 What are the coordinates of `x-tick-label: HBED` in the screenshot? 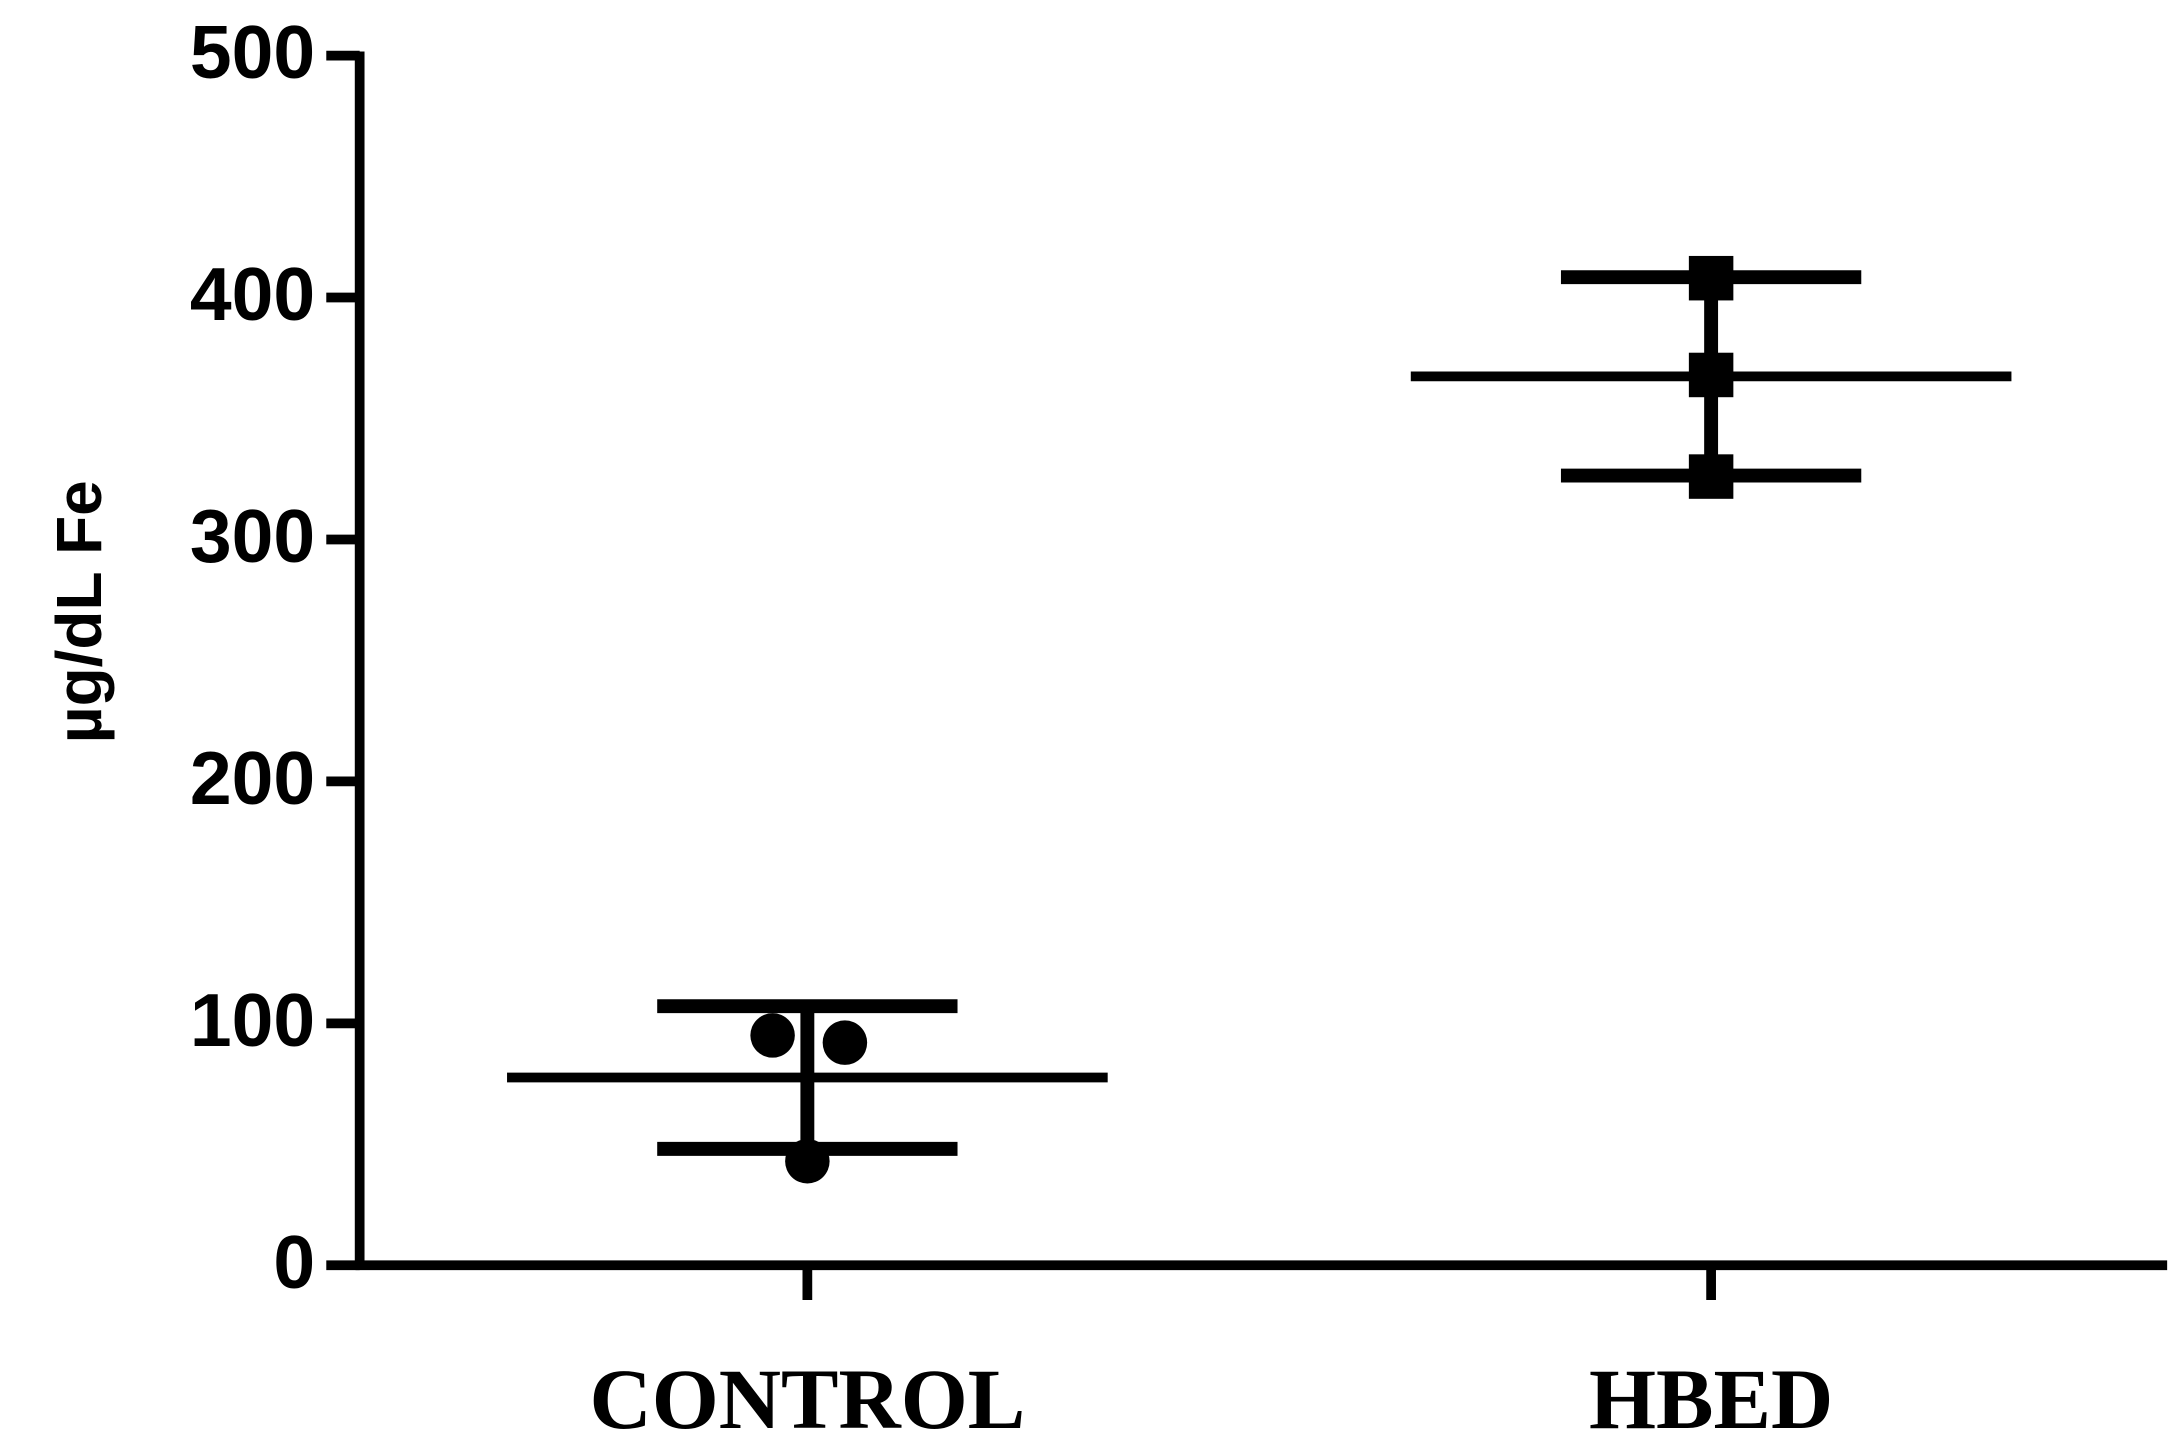 It's located at (1711, 1398).